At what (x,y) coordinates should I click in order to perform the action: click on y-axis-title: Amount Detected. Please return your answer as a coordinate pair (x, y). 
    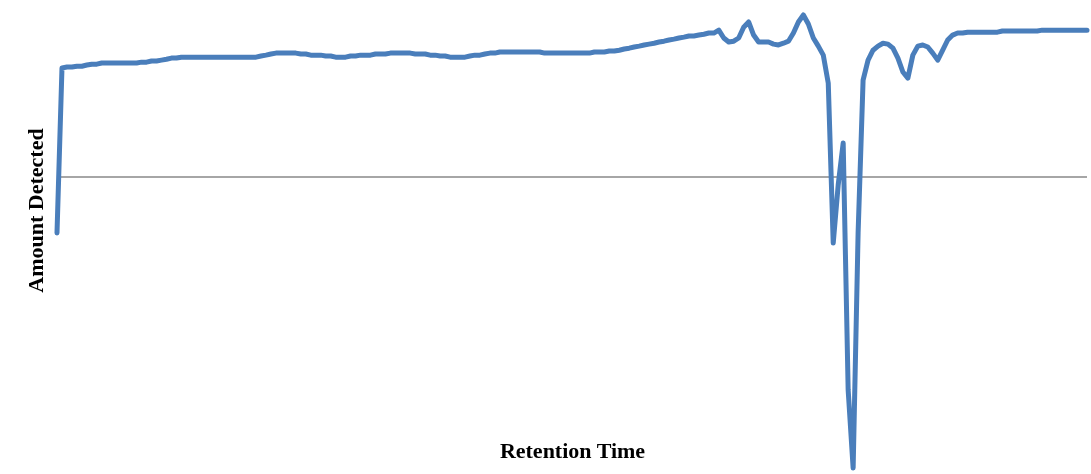
    Looking at the image, I should click on (35, 210).